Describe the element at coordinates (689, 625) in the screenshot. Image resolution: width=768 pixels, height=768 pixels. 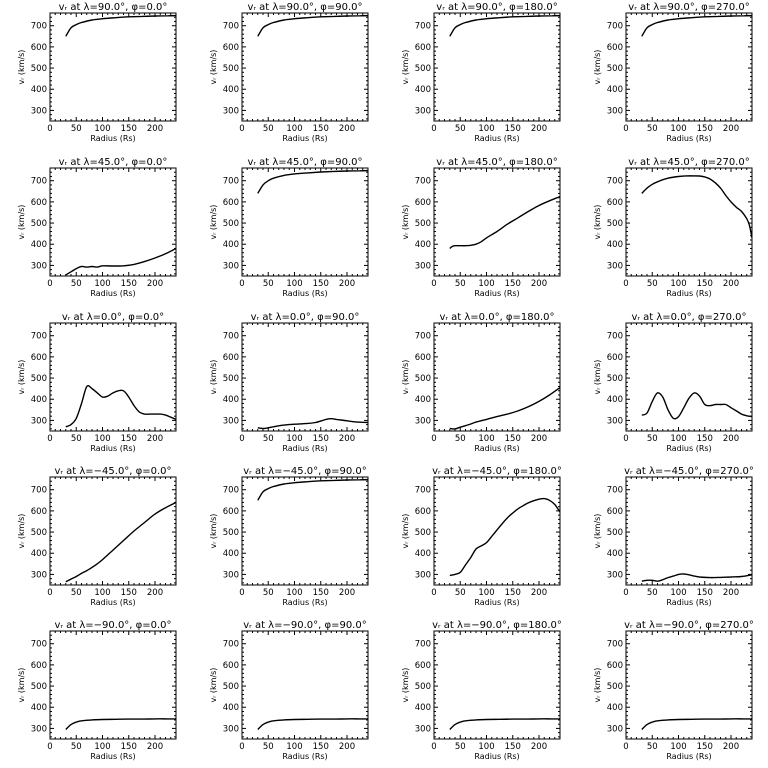
I see `chart-title: vᵣ at λ=−90.0°, φ=270.0°` at that location.